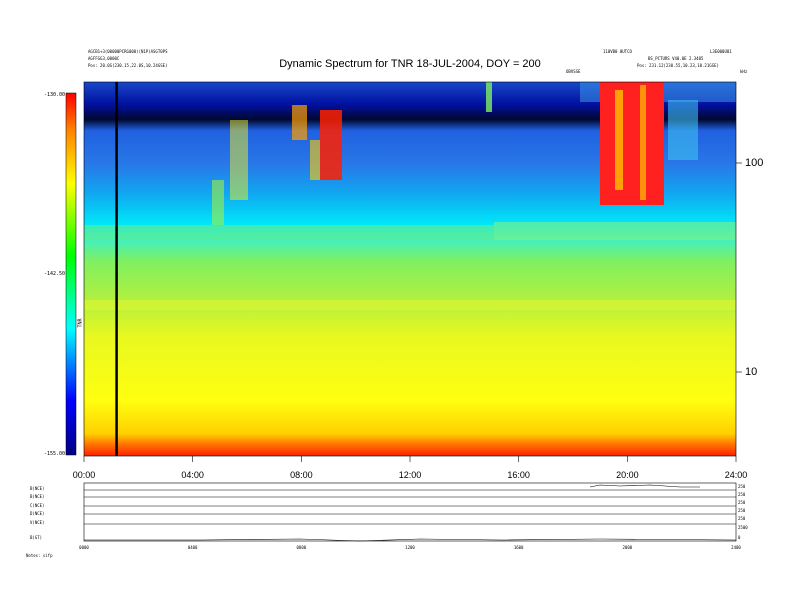 The image size is (792, 612). What do you see at coordinates (55, 95) in the screenshot?
I see `colorbar-tick-top: -130.00` at bounding box center [55, 95].